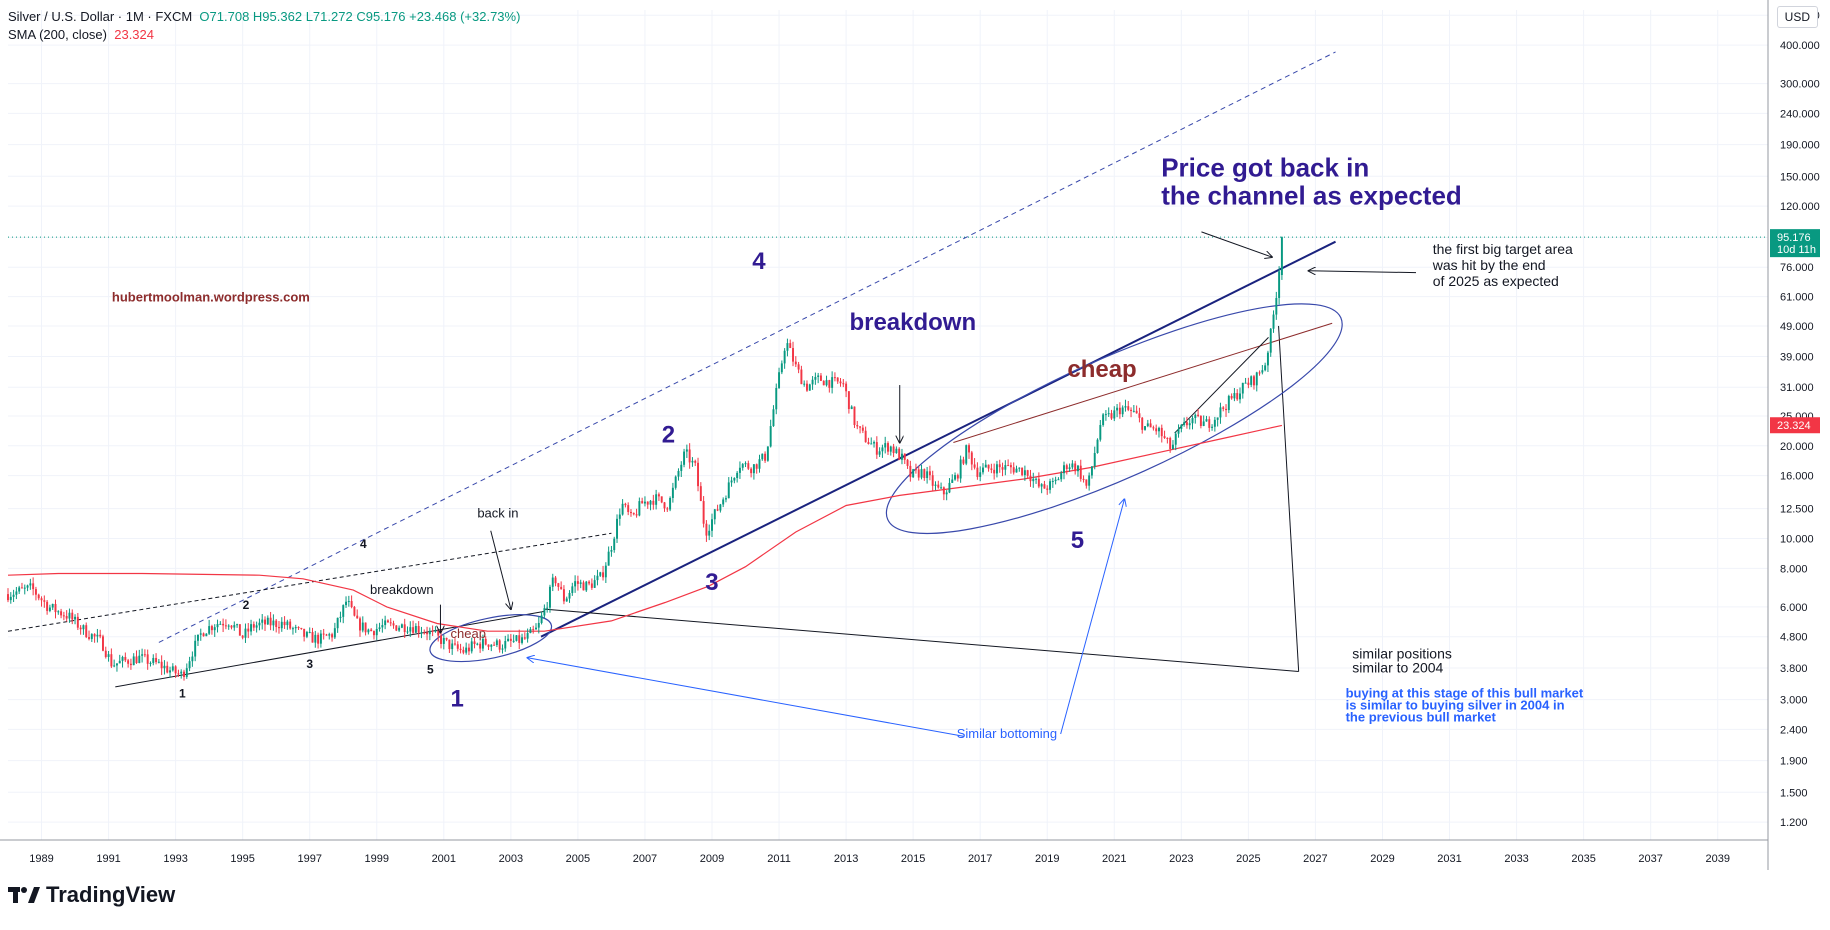 This screenshot has width=1830, height=930. Describe the element at coordinates (91, 895) in the screenshot. I see `tradingview-logo: TradingView` at that location.